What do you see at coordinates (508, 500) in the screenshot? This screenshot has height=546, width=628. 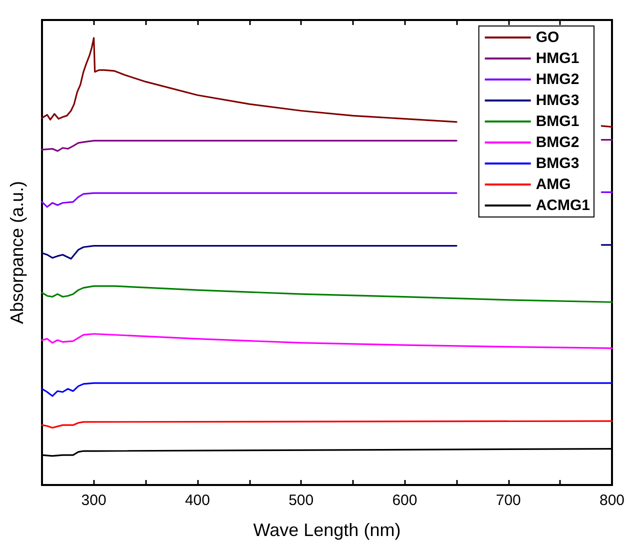 I see `x-tick-label: 700` at bounding box center [508, 500].